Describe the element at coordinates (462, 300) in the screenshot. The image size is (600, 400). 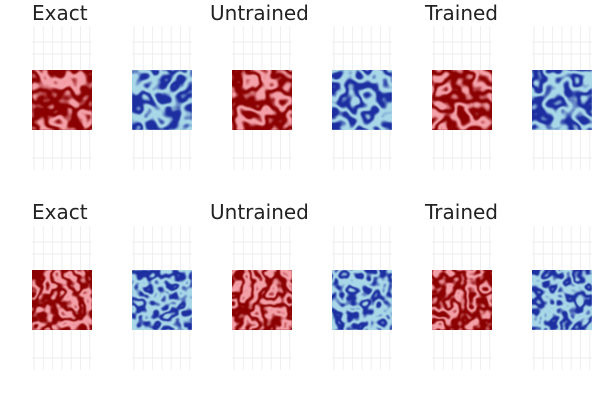
I see `heatmap-trained-u-row2` at that location.